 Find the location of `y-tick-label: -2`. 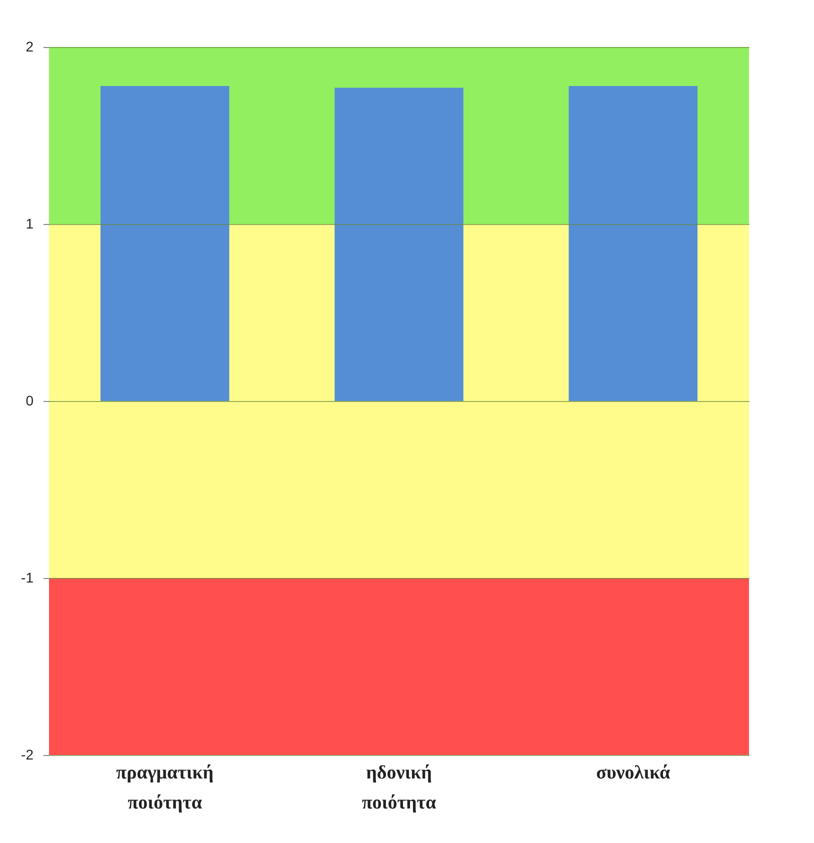

y-tick-label: -2 is located at coordinates (27, 754).